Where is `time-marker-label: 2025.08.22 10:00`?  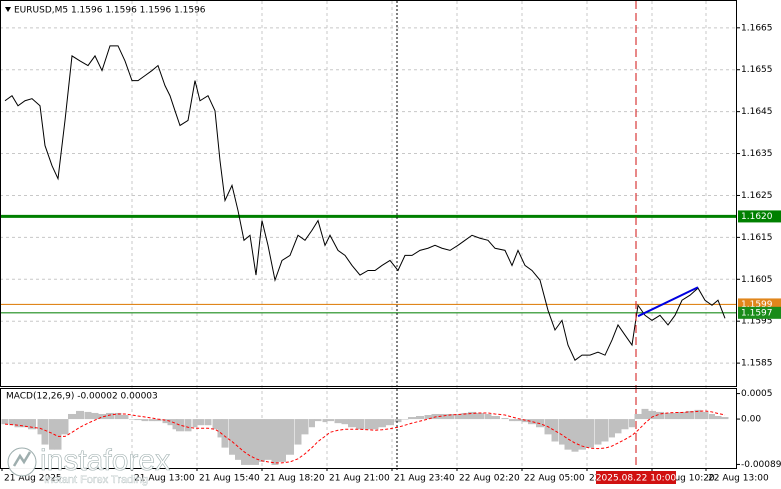
time-marker-label: 2025.08.22 10:00 is located at coordinates (636, 479).